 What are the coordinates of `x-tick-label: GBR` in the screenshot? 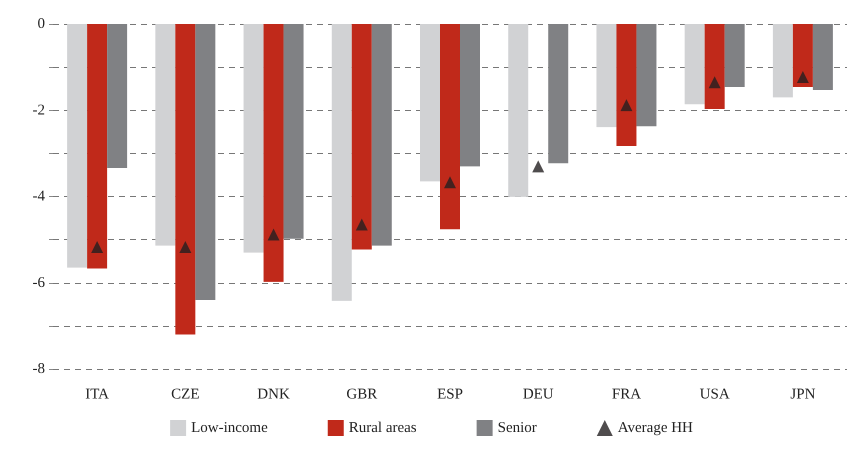 It's located at (362, 394).